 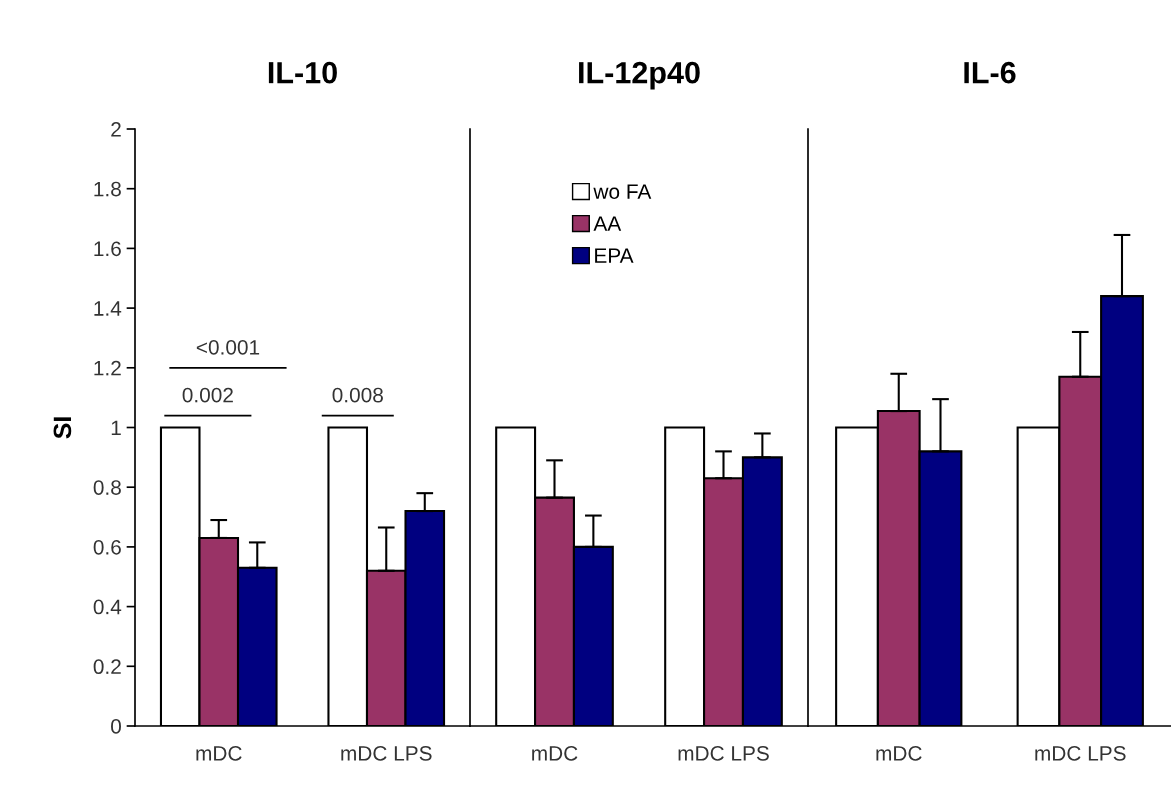 I want to click on legend-label: EPA, so click(x=614, y=255).